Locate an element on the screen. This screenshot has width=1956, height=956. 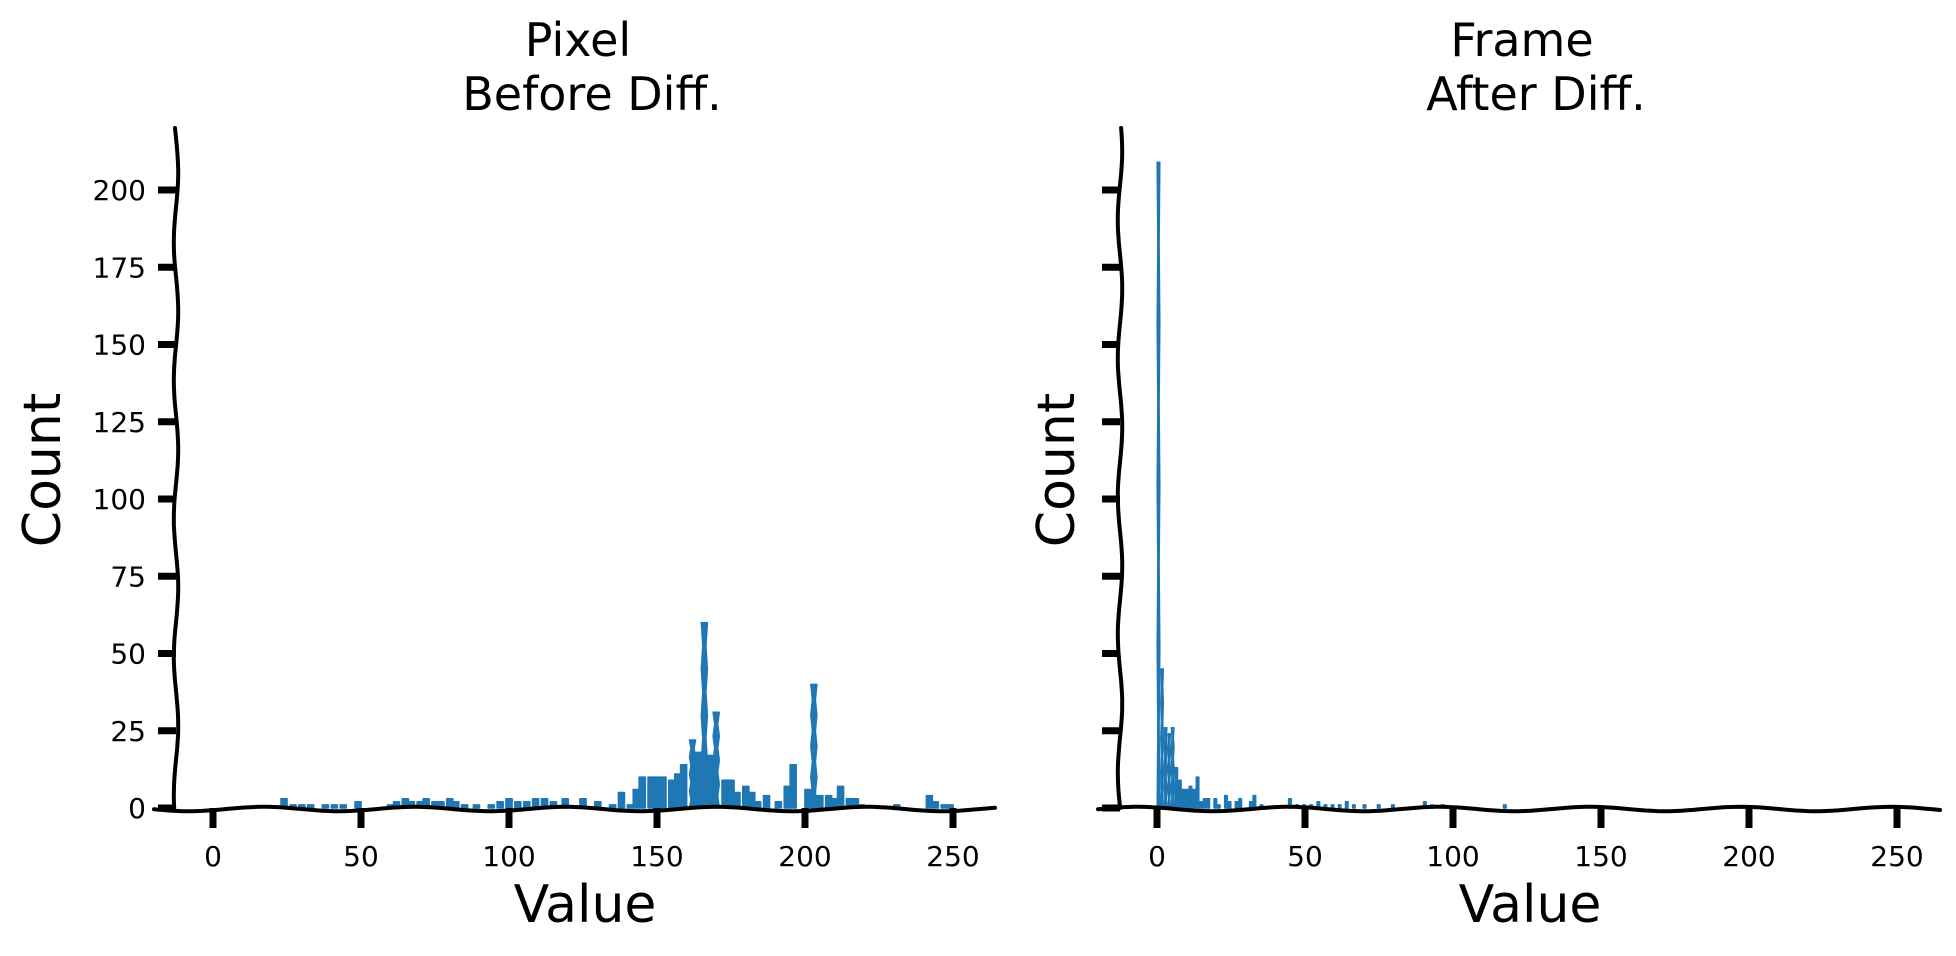
y-tick-label: 0 is located at coordinates (137, 808).